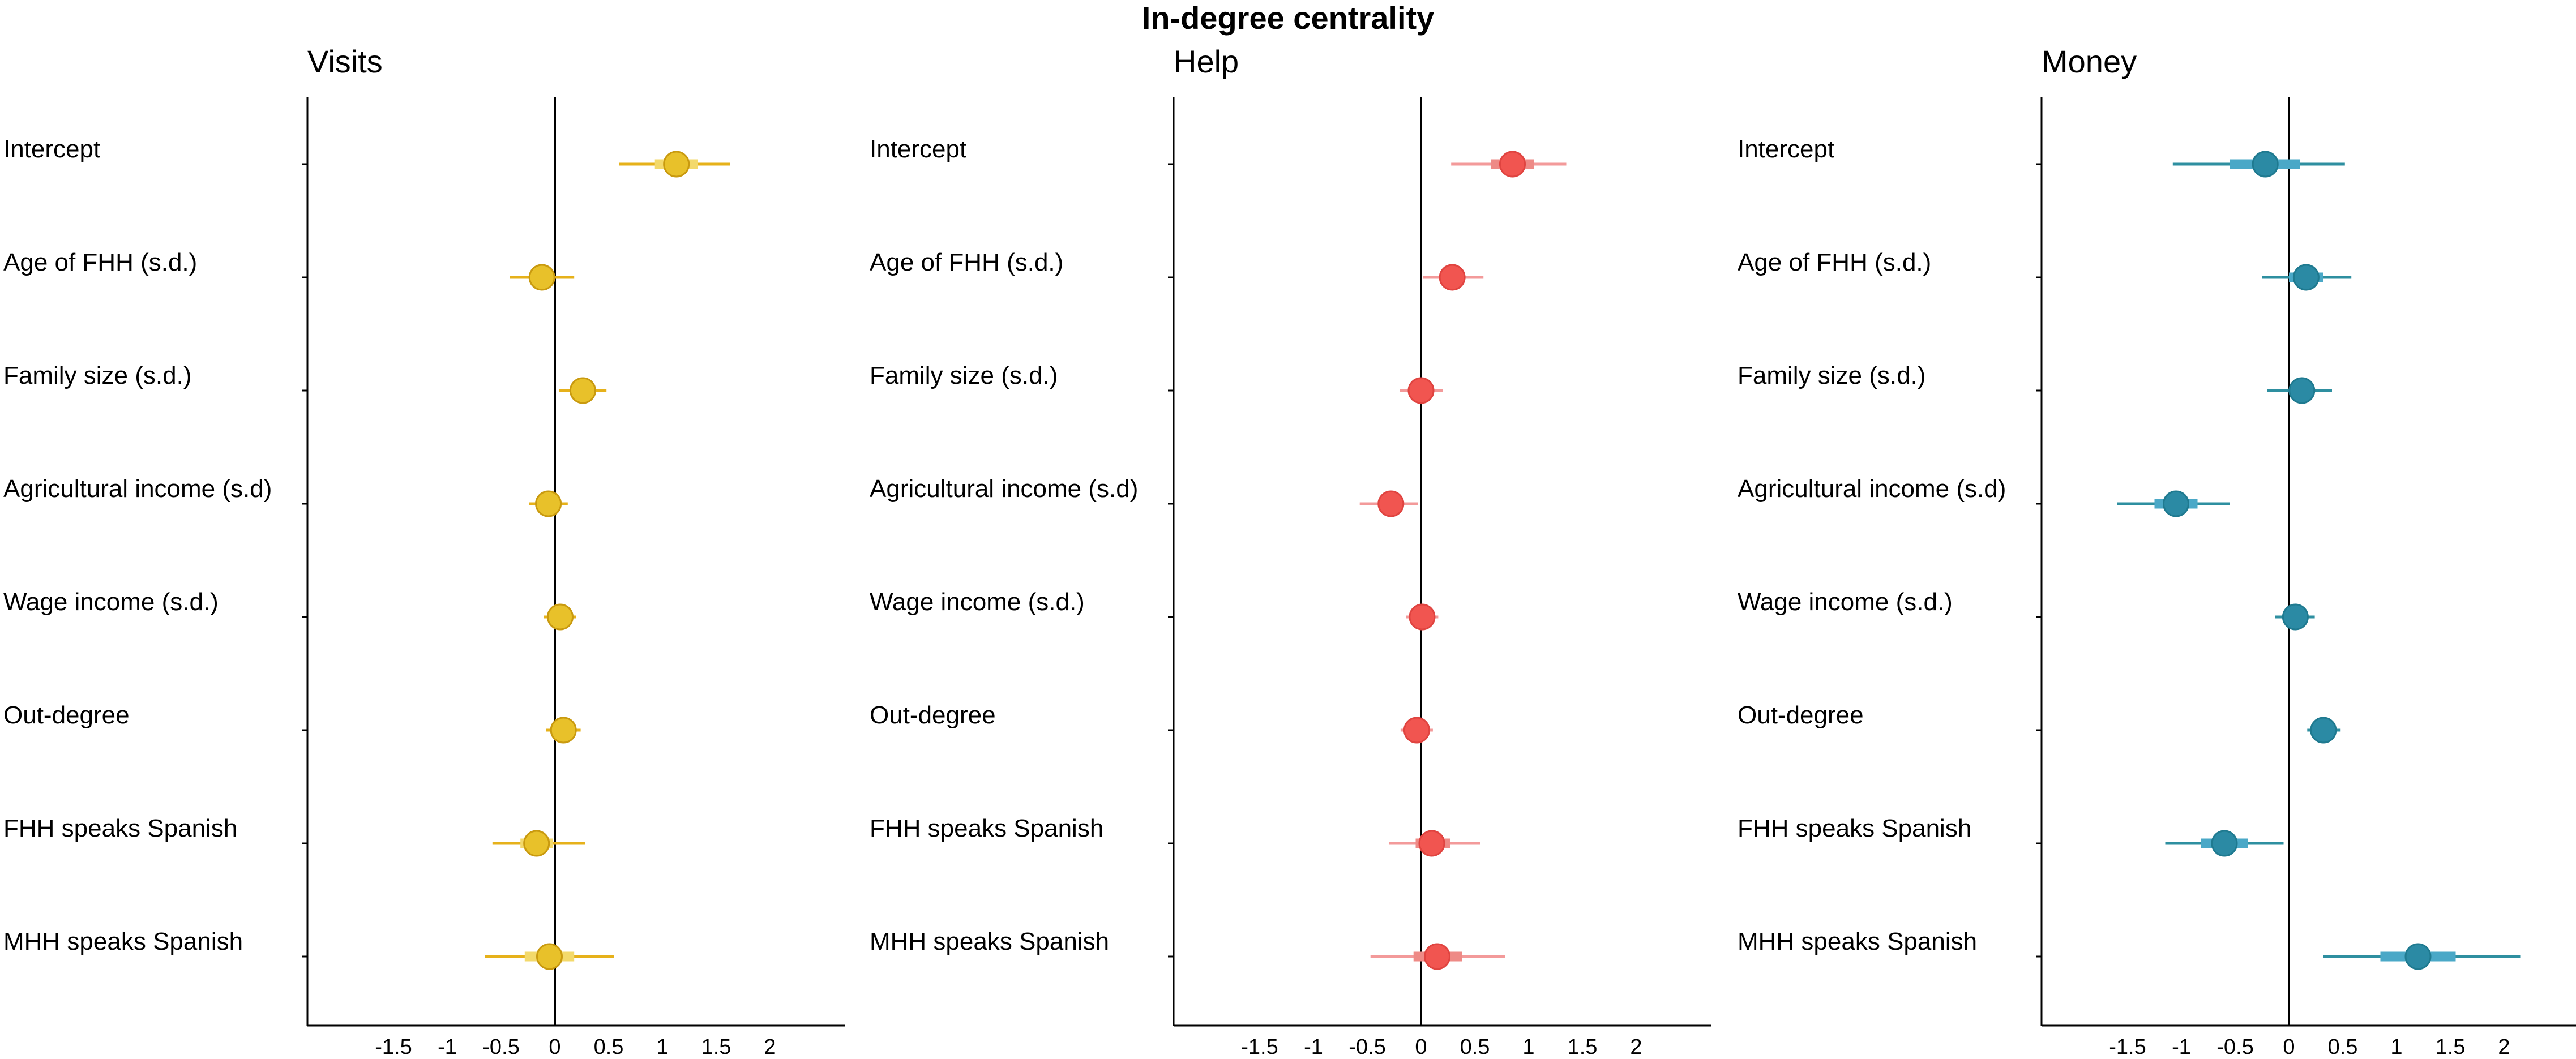 The width and height of the screenshot is (2576, 1059). I want to click on panel-title: Money, so click(2089, 61).